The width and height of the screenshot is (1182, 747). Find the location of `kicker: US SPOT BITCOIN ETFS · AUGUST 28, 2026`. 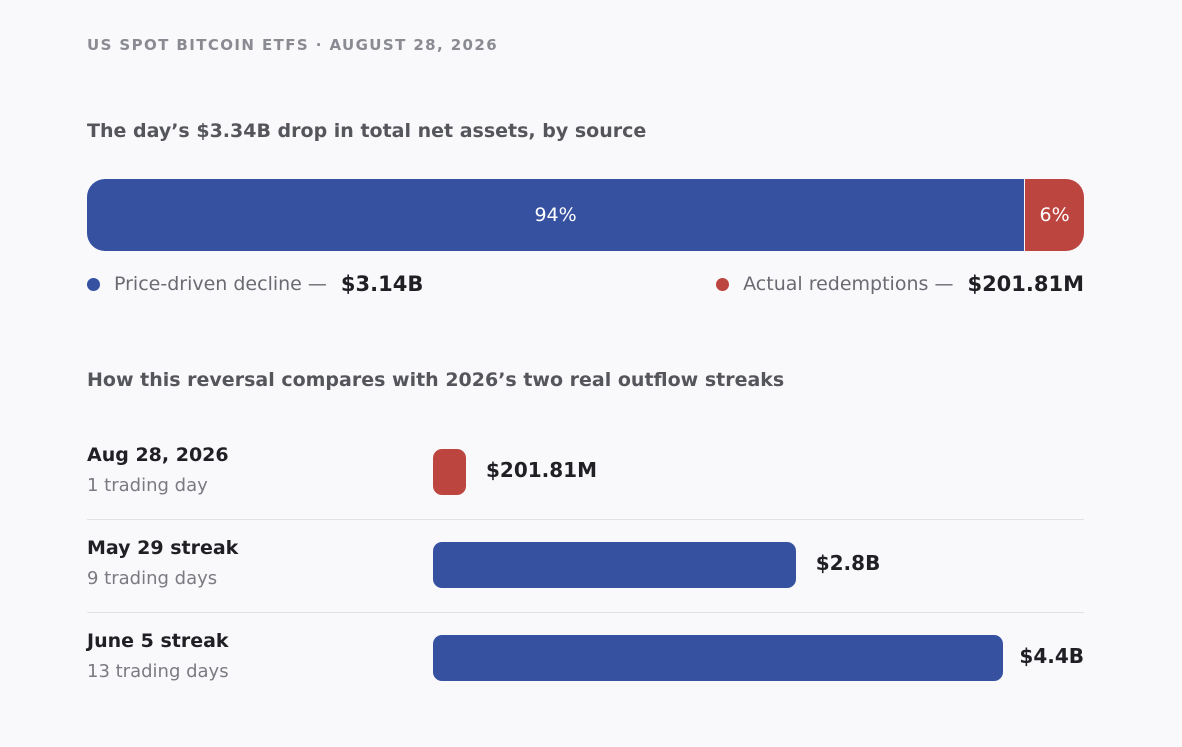

kicker: US SPOT BITCOIN ETFS · AUGUST 28, 2026 is located at coordinates (293, 45).